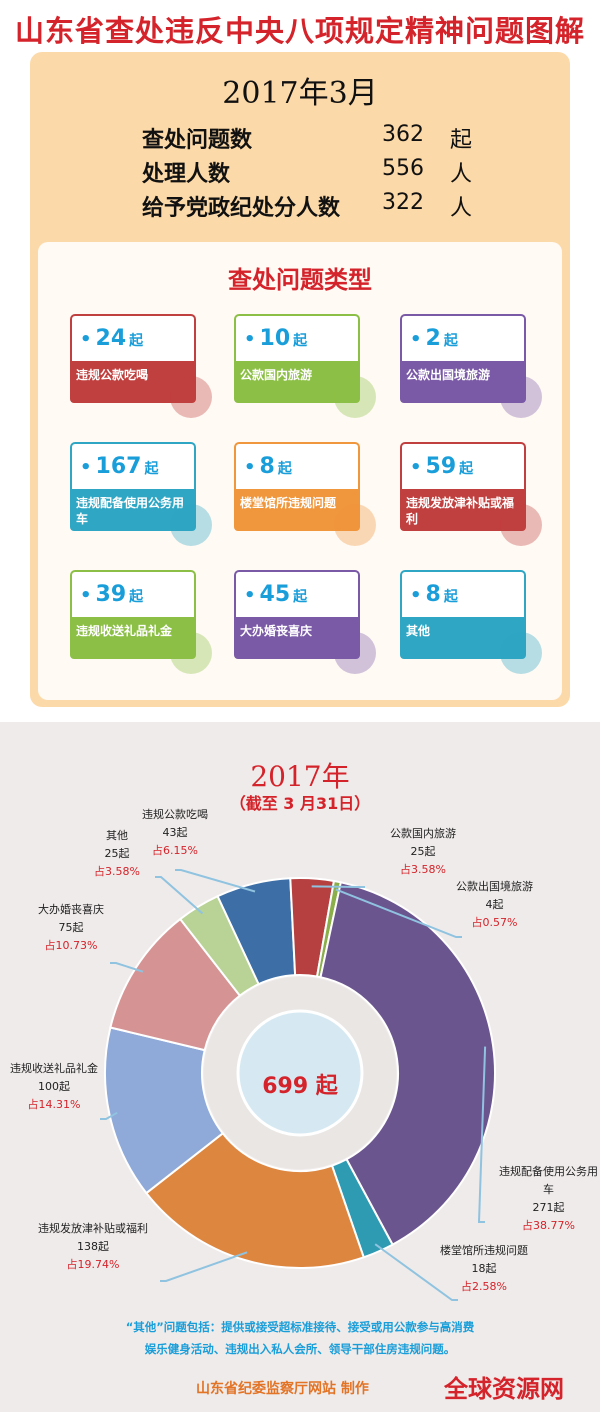 Image resolution: width=600 pixels, height=1412 pixels. Describe the element at coordinates (297, 510) in the screenshot. I see `card-label: 楼堂馆所违规问题` at that location.